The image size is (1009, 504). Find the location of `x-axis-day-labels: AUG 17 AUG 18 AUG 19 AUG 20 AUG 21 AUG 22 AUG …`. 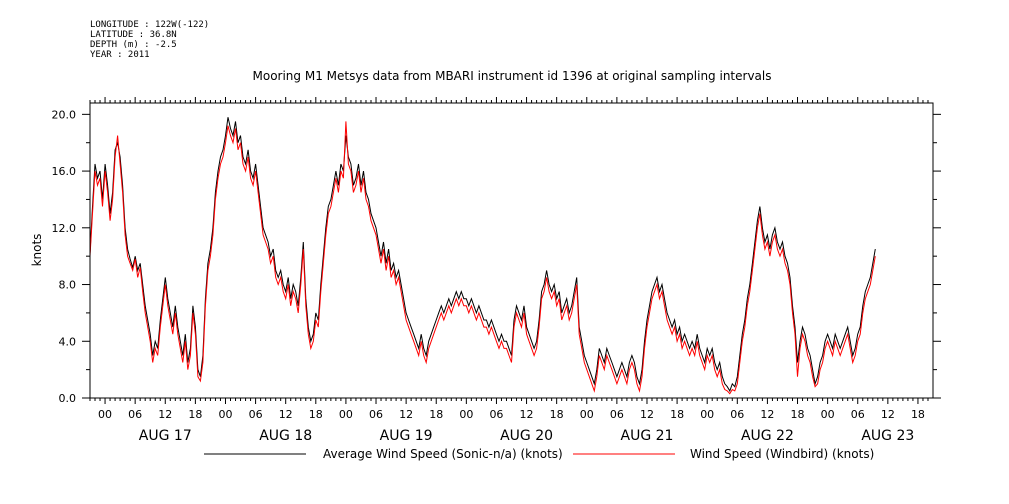

x-axis-day-labels: AUG 17 AUG 18 AUG 19 AUG 20 AUG 21 AUG 22 AUG … is located at coordinates (527, 436).